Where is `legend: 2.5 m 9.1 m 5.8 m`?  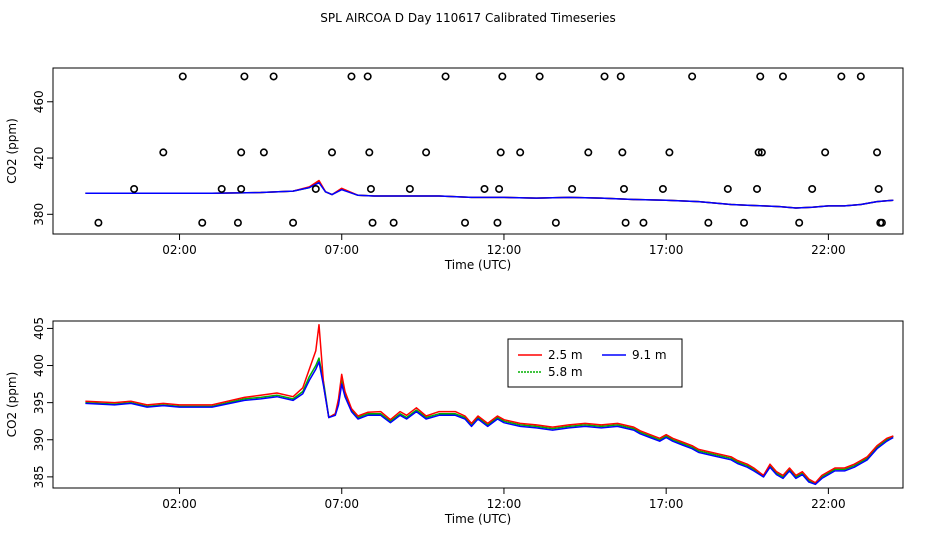
legend: 2.5 m 9.1 m 5.8 m is located at coordinates (595, 363).